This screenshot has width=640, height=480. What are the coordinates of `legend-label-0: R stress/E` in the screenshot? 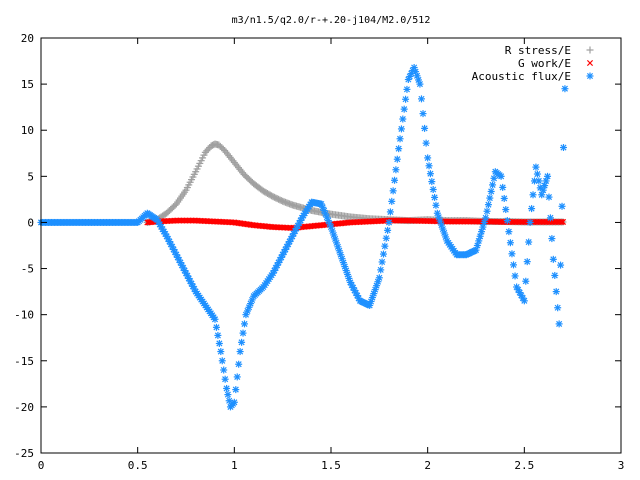 It's located at (538, 50).